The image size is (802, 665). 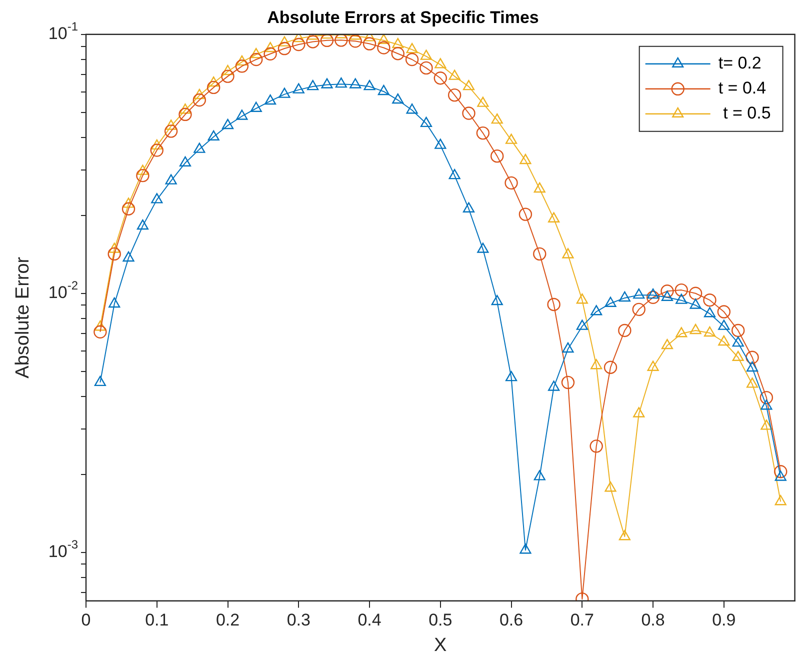 I want to click on x-tick-label: 0.6, so click(x=511, y=620).